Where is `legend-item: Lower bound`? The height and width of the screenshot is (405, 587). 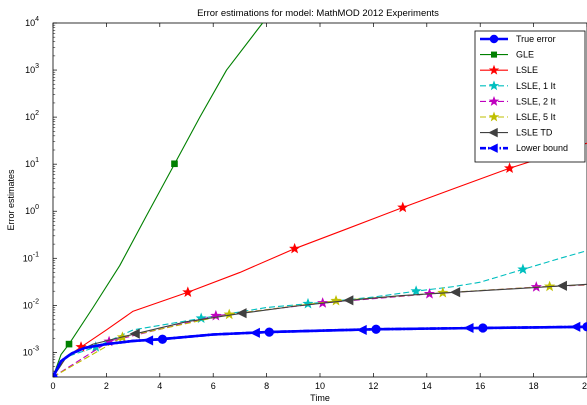 legend-item: Lower bound is located at coordinates (524, 148).